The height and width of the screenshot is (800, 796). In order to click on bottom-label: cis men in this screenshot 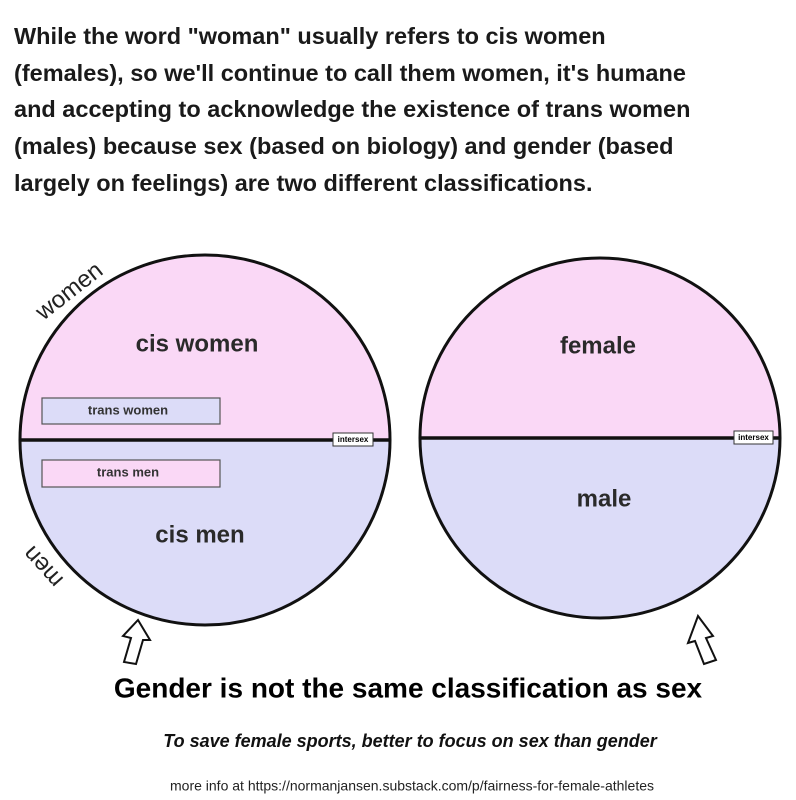, I will do `click(199, 534)`.